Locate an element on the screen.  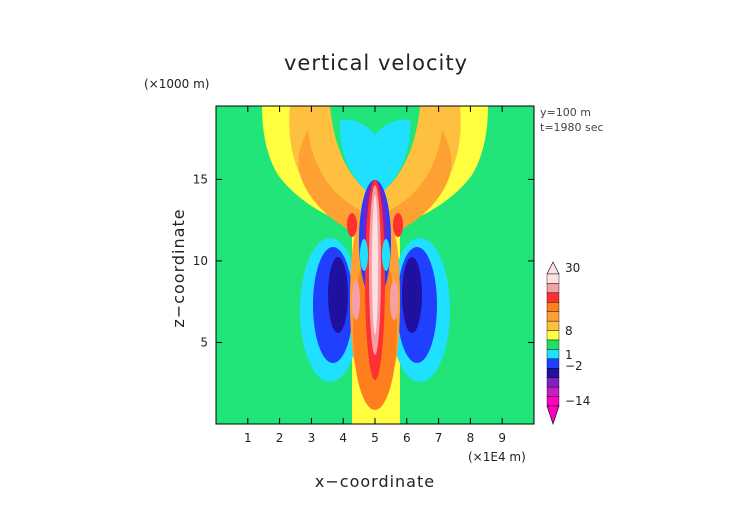
x-axis-label: x−coordinate is located at coordinates (375, 481).